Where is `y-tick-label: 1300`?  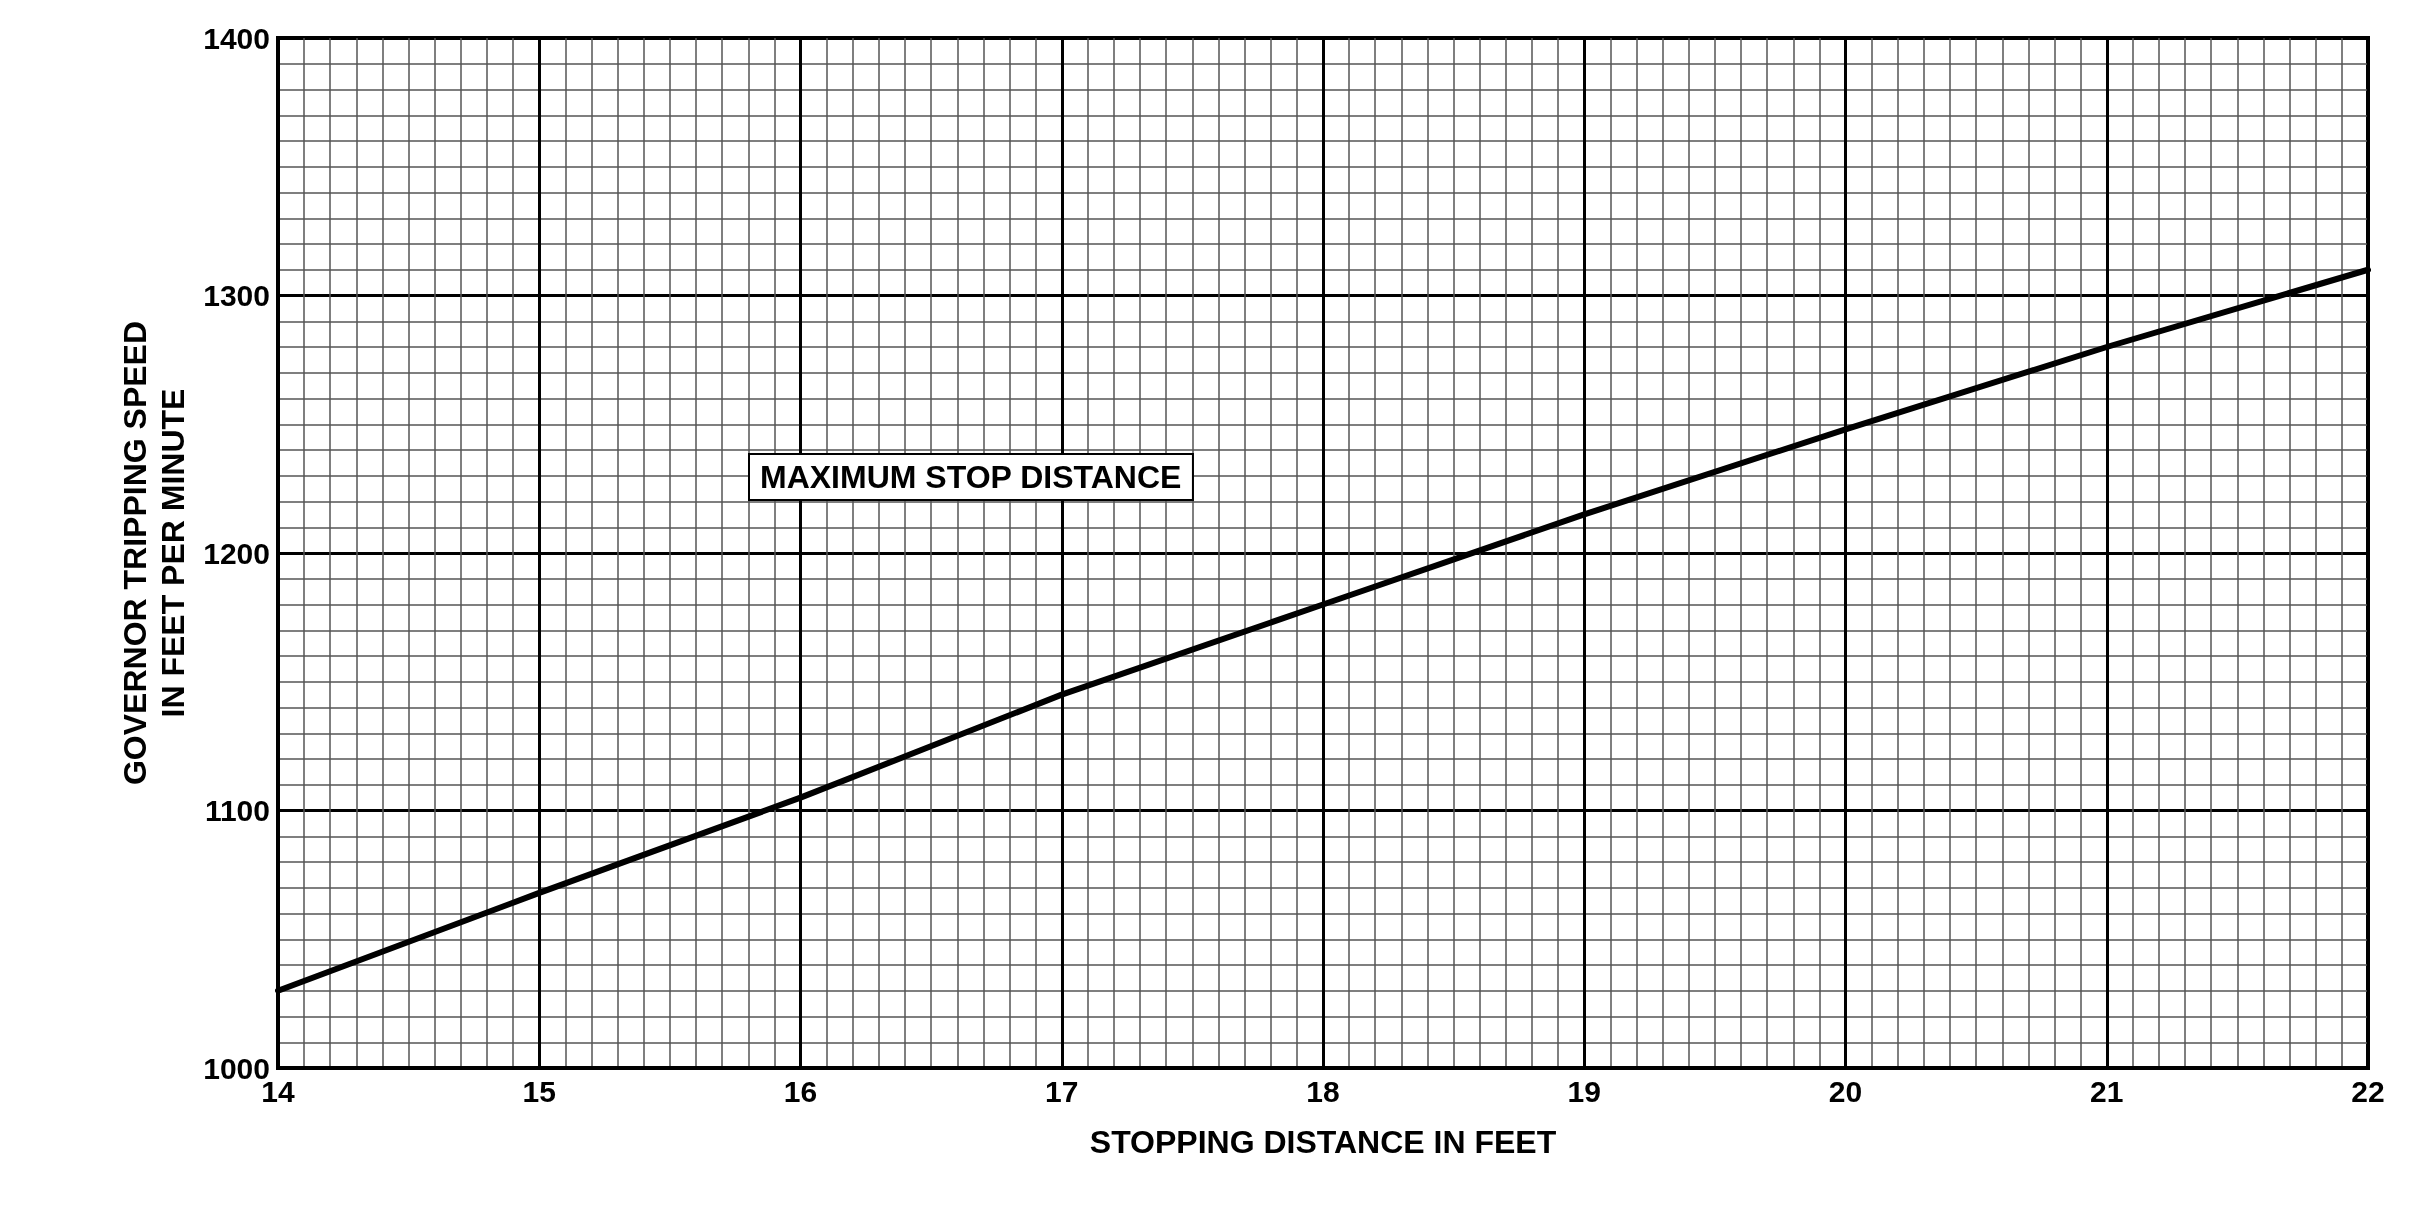 y-tick-label: 1300 is located at coordinates (236, 295).